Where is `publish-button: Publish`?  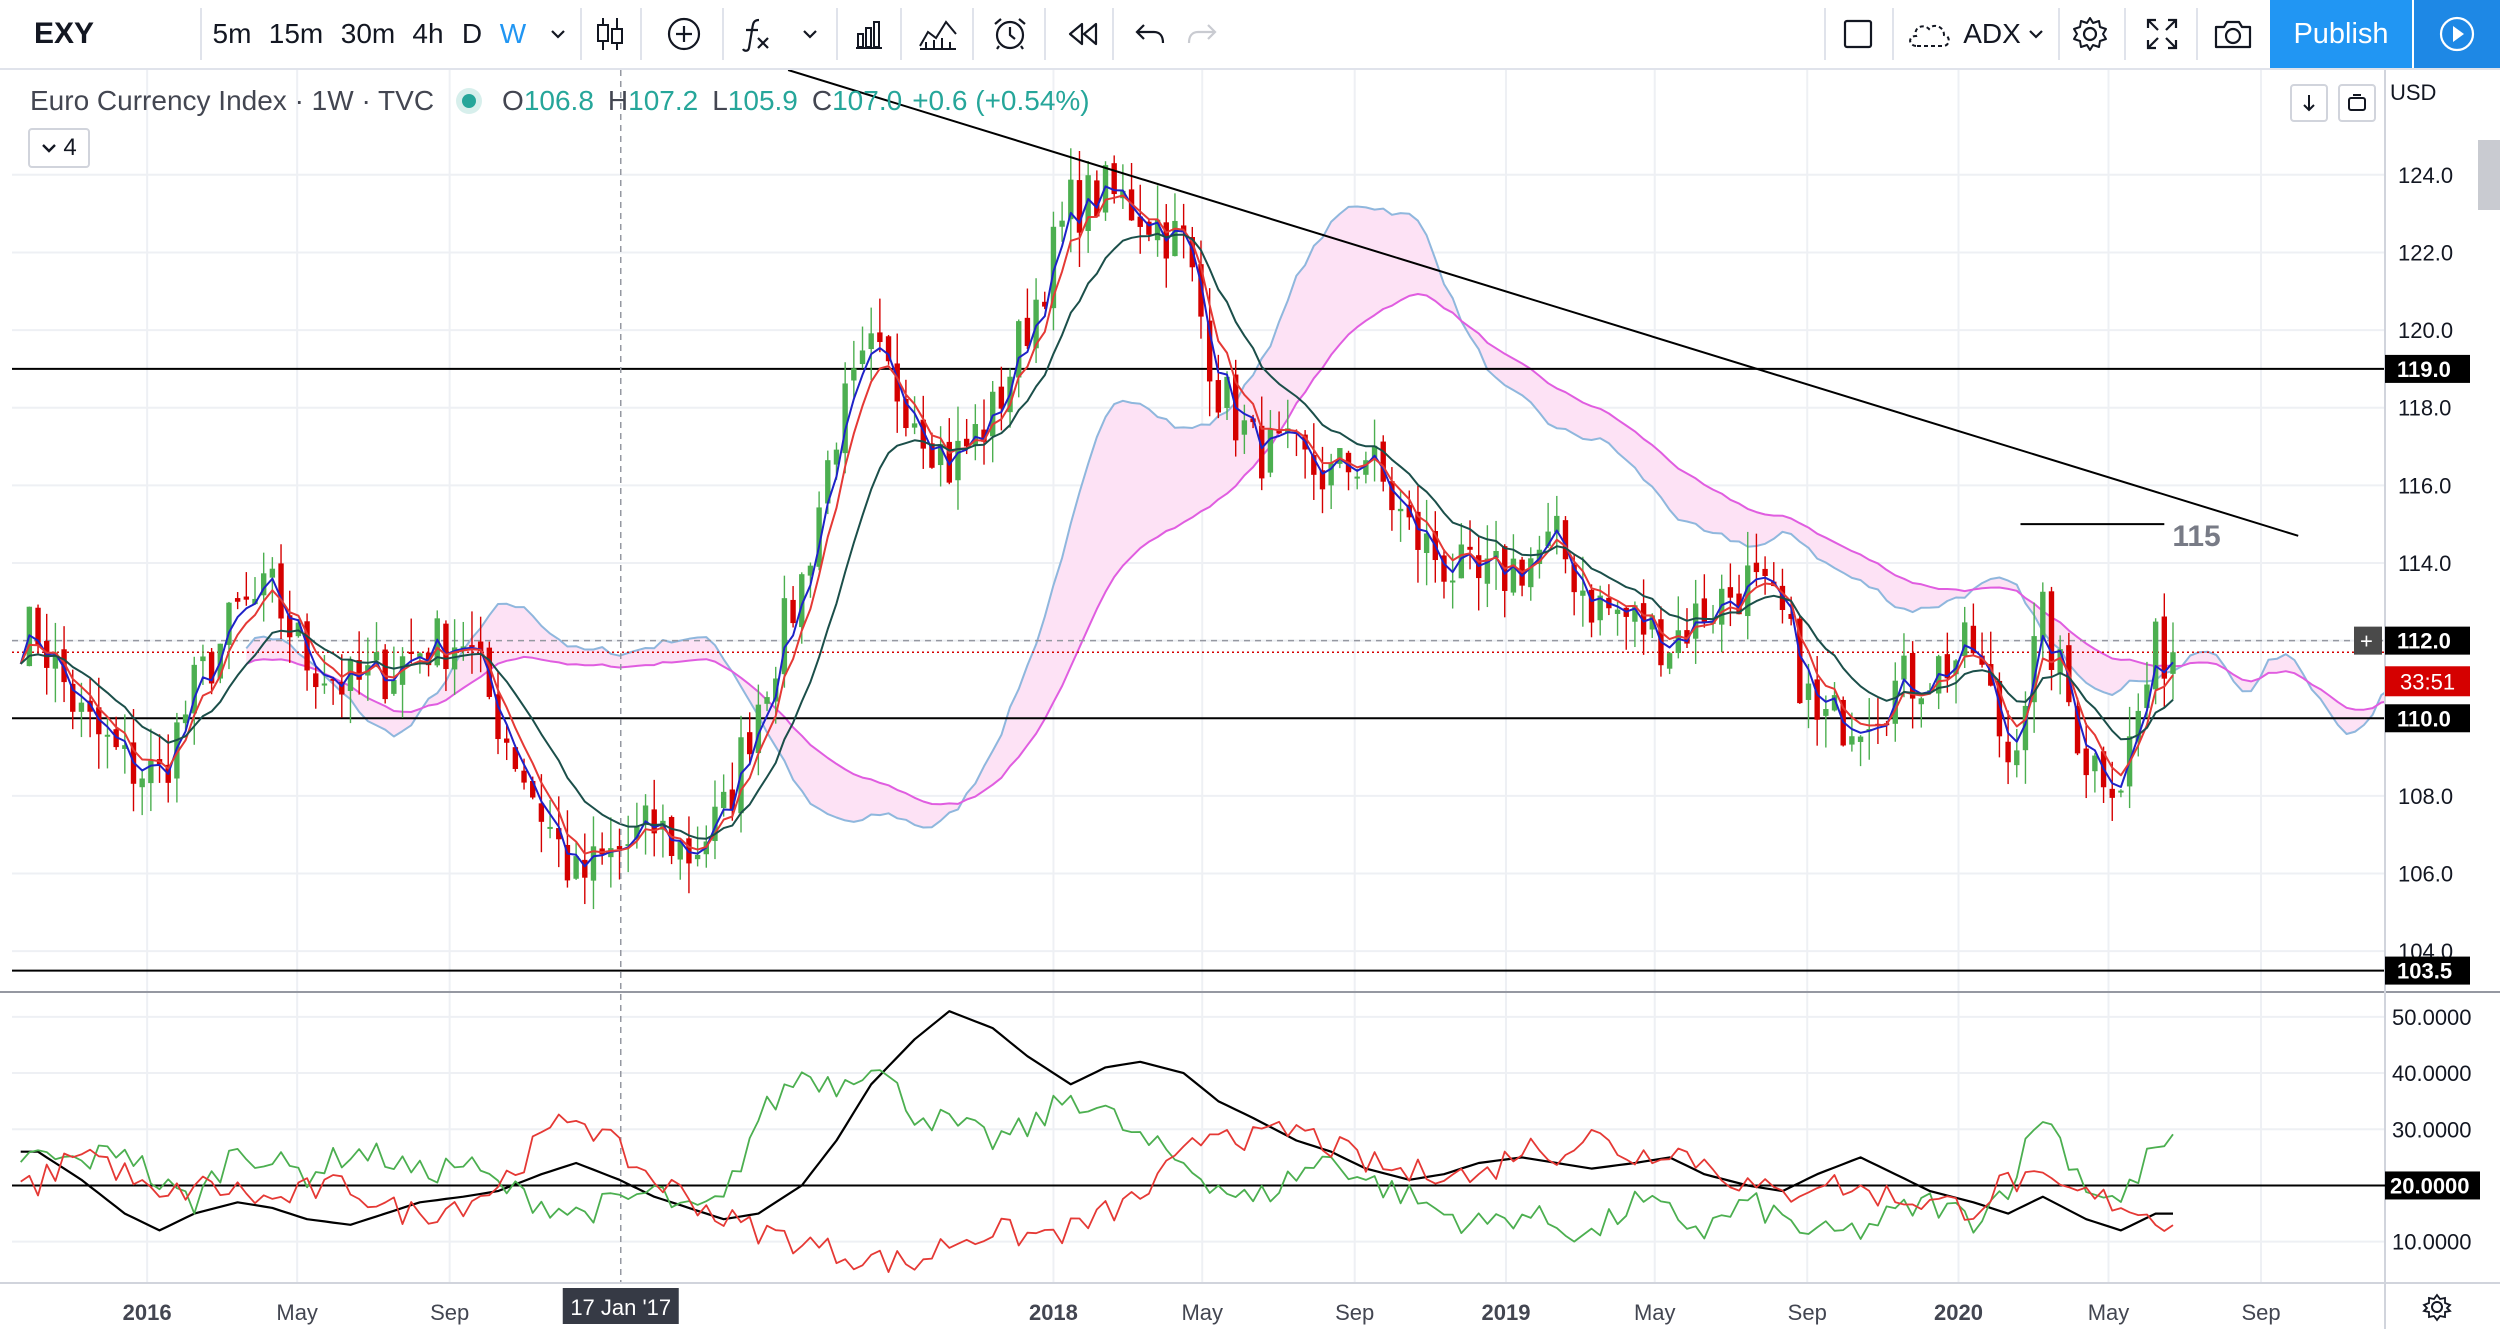
publish-button: Publish is located at coordinates (2341, 34).